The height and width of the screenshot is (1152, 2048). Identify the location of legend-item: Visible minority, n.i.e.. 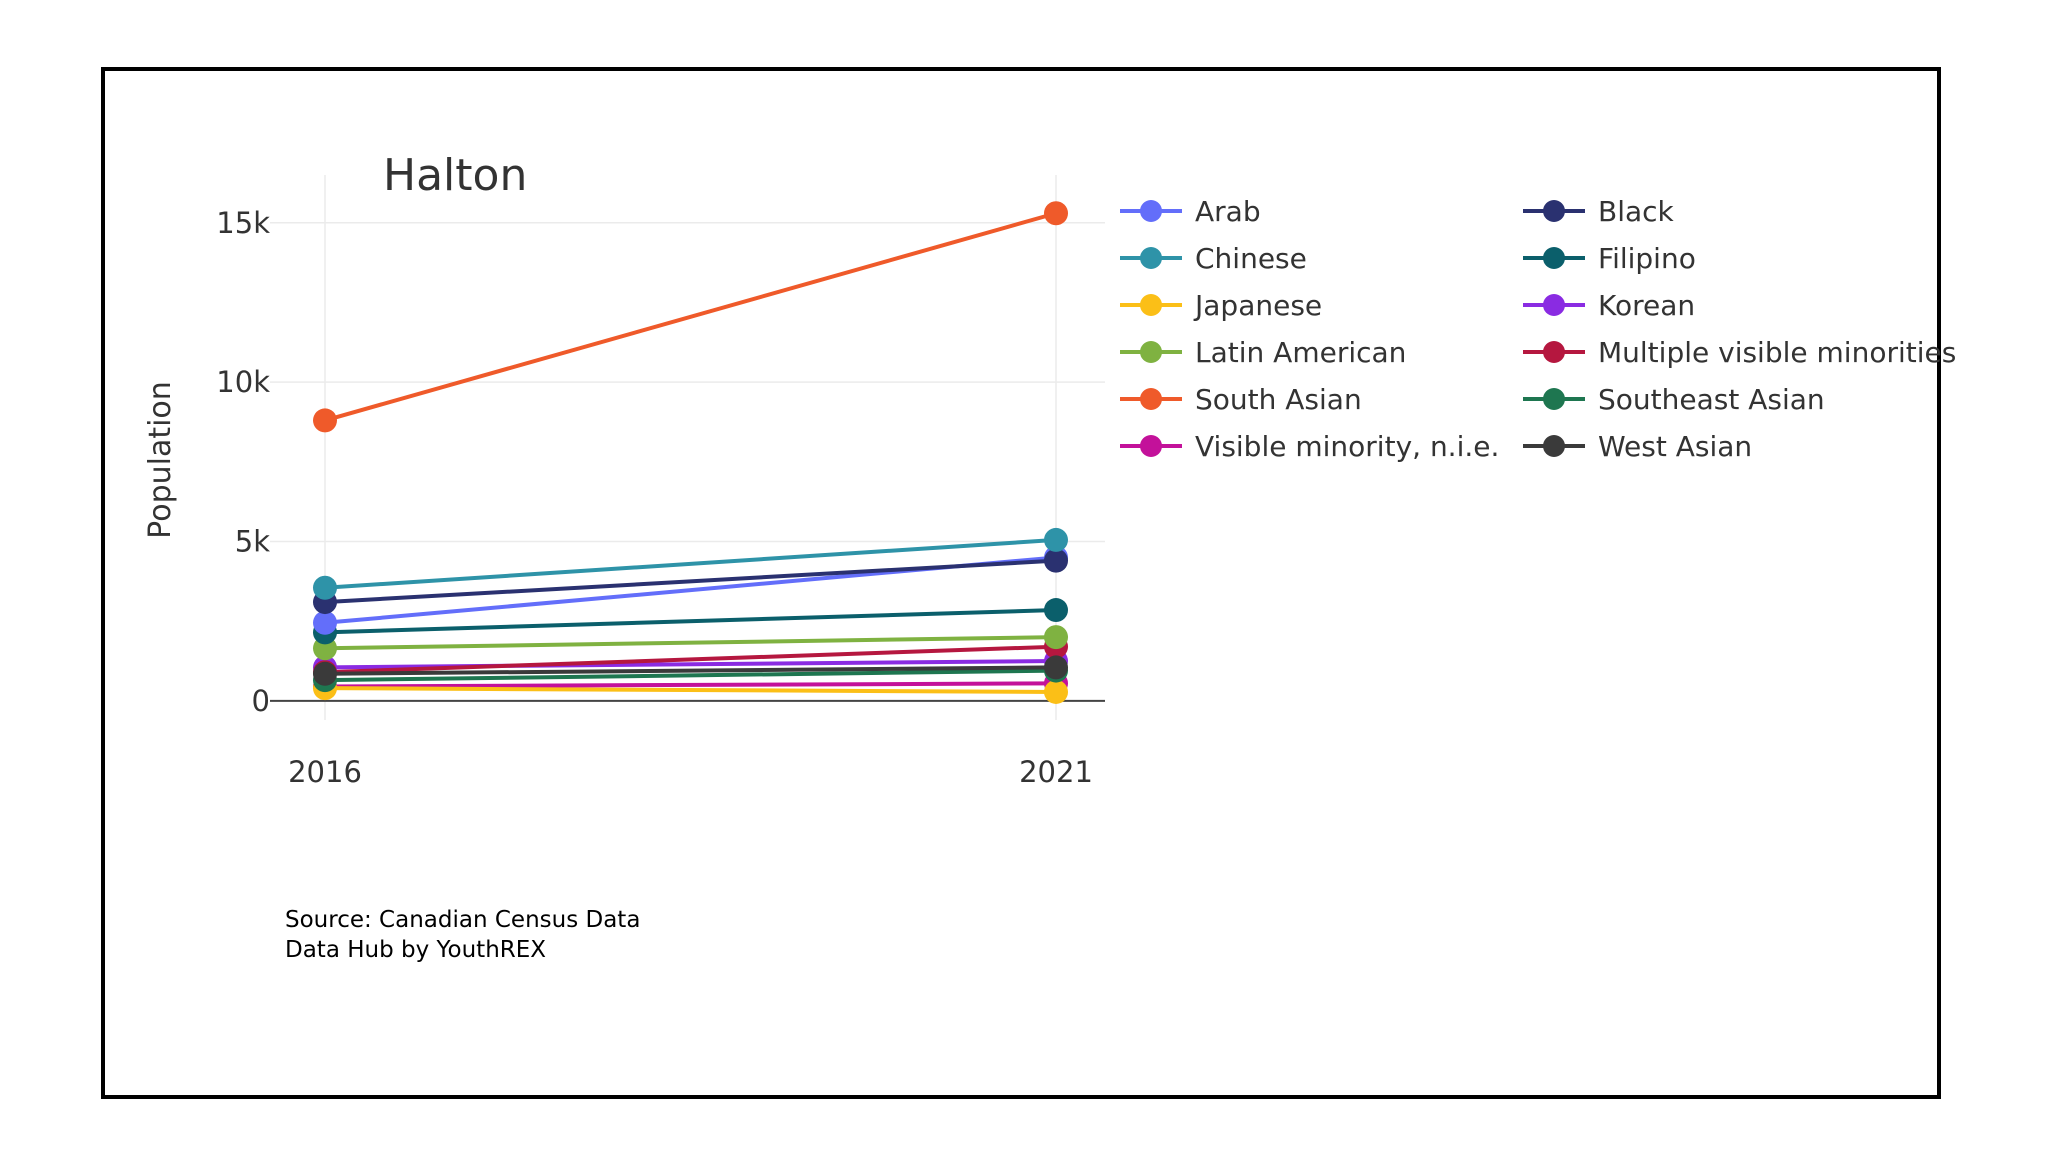
(1309, 446).